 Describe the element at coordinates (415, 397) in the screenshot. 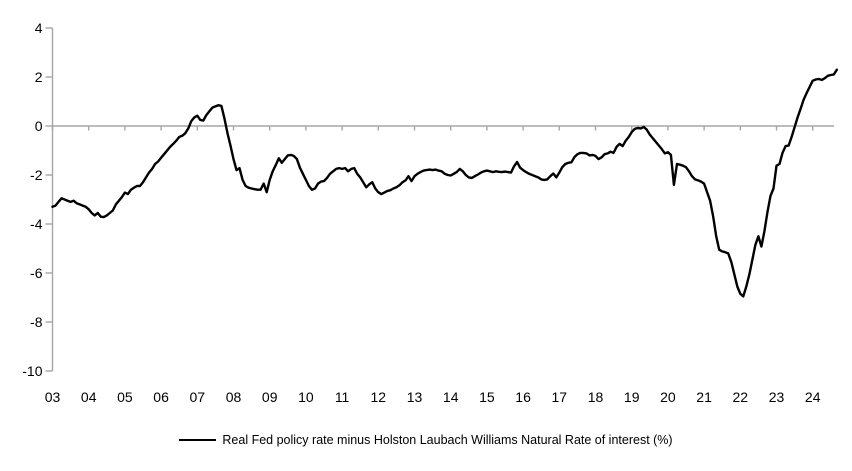

I see `x-tick-label: 13` at that location.